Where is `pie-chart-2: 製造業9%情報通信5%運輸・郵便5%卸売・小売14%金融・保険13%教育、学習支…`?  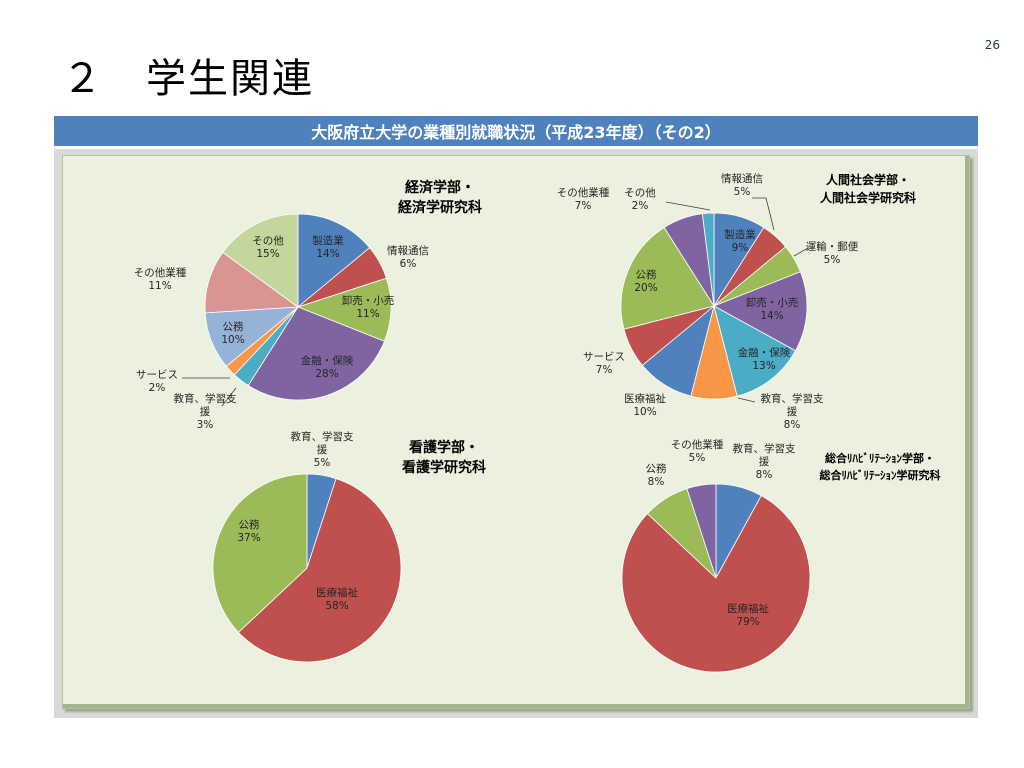 pie-chart-2: 製造業9%情報通信5%運輸・郵便5%卸売・小売14%金融・保険13%教育、学習支… is located at coordinates (736, 301).